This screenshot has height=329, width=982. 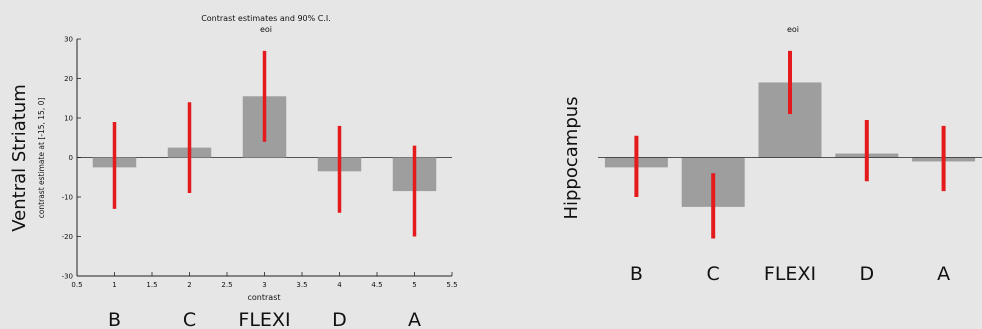 I want to click on x-tick-label: 5, so click(x=414, y=285).